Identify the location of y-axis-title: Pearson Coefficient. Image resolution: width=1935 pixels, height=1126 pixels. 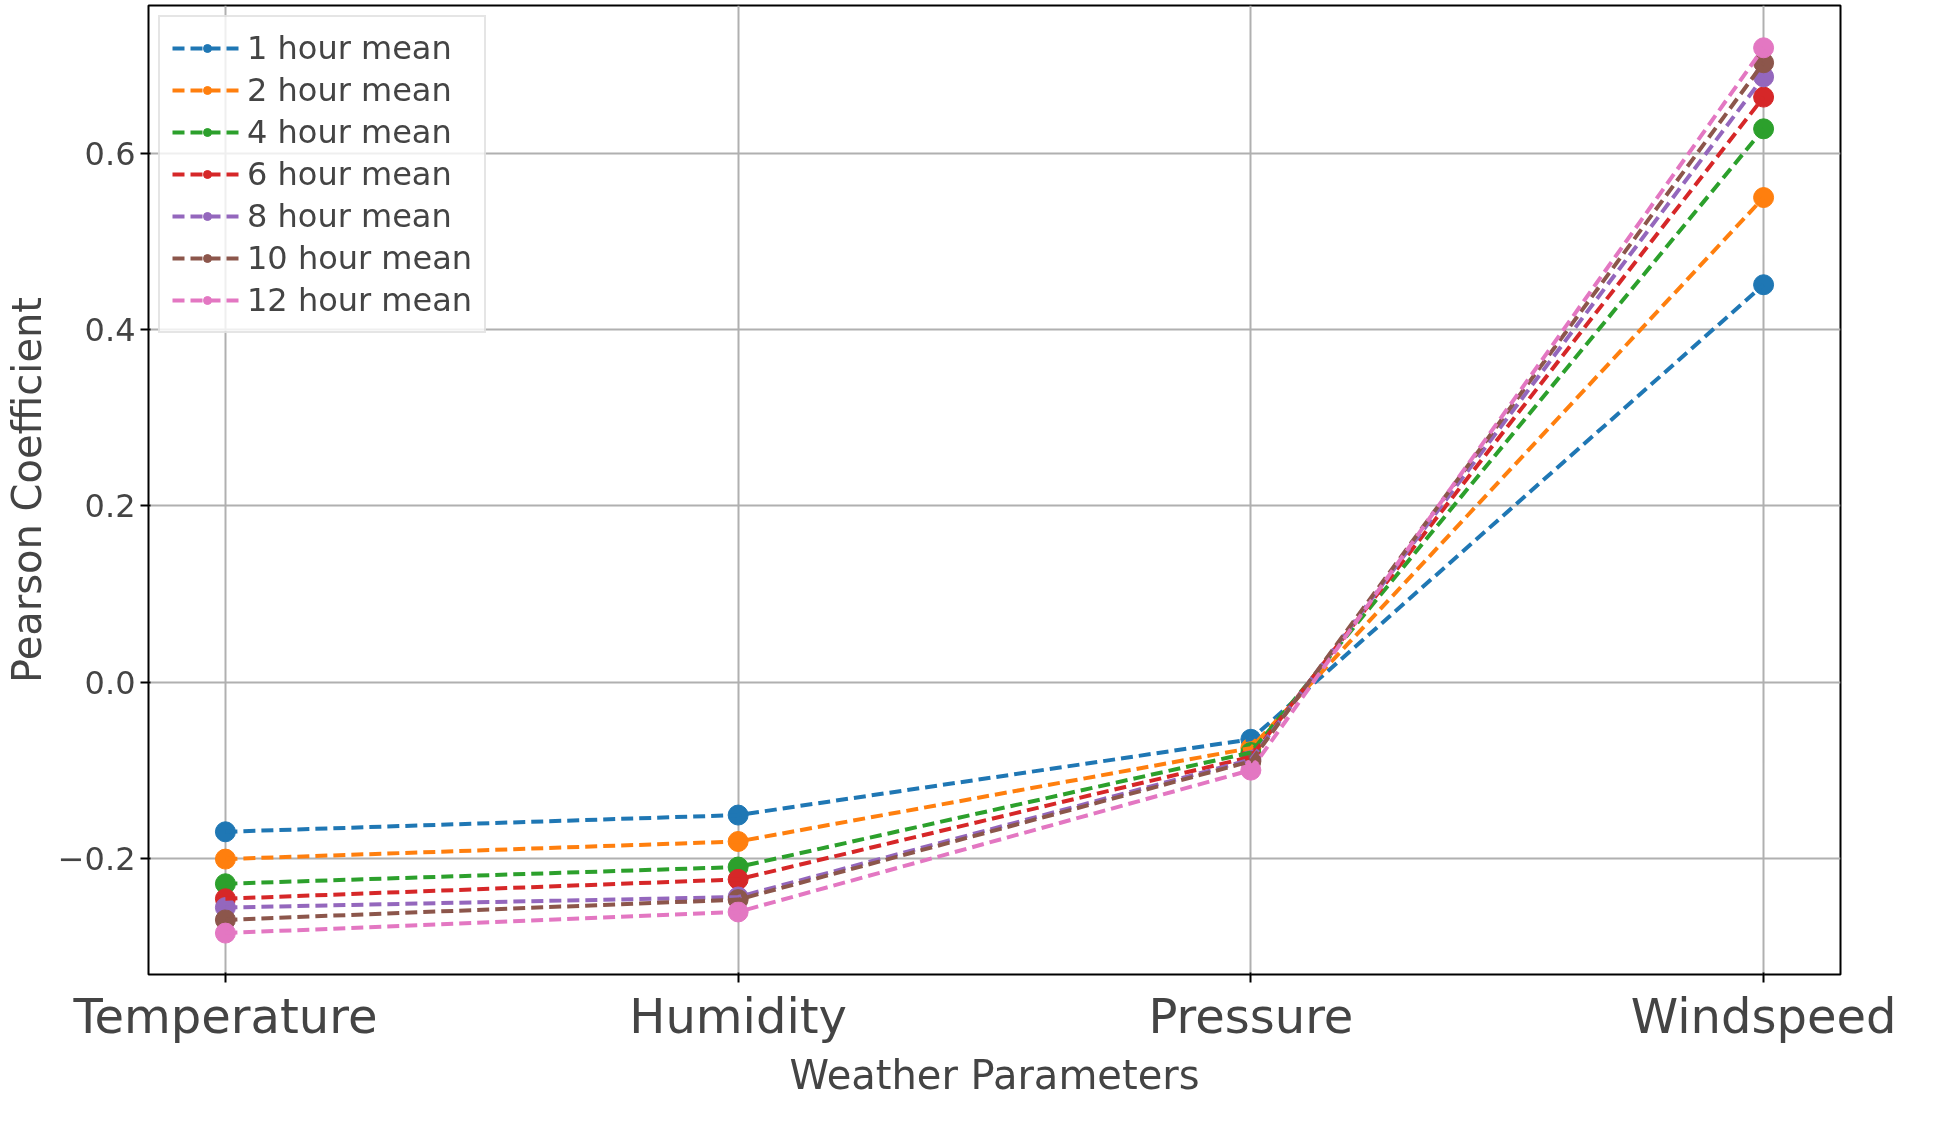
(26, 490).